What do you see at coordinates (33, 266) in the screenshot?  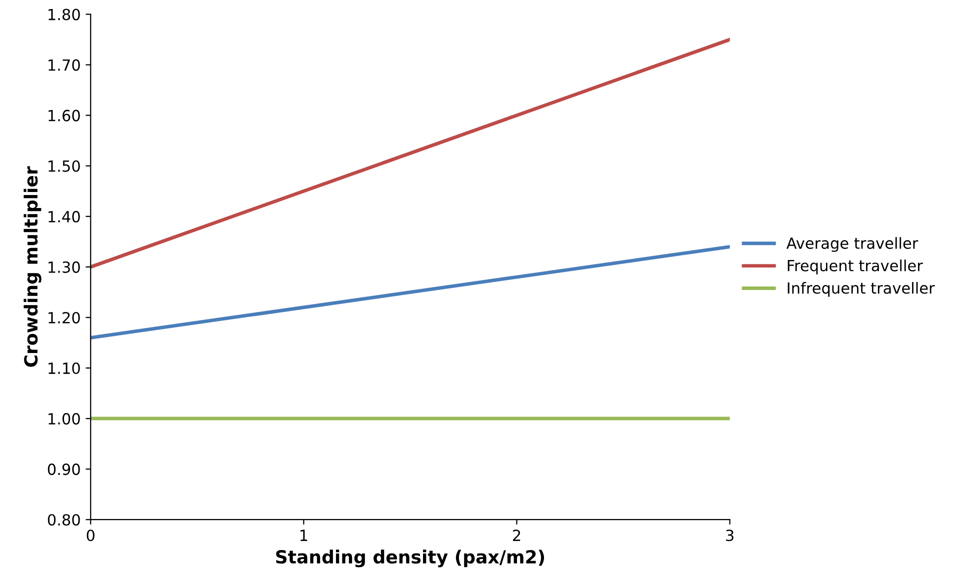 I see `y-axis-title: Crowding multiplier` at bounding box center [33, 266].